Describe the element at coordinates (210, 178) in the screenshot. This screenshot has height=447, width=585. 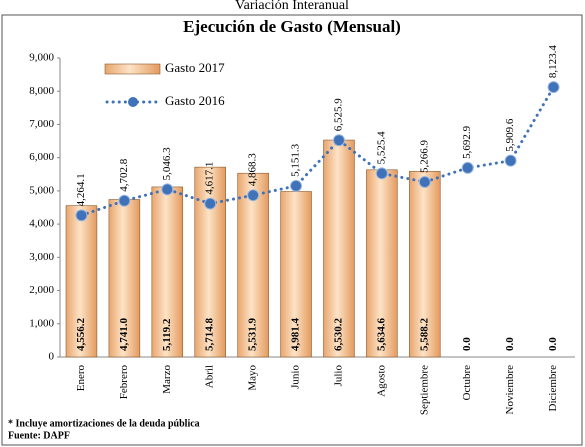
I see `line-value-label: 4,617.1` at that location.